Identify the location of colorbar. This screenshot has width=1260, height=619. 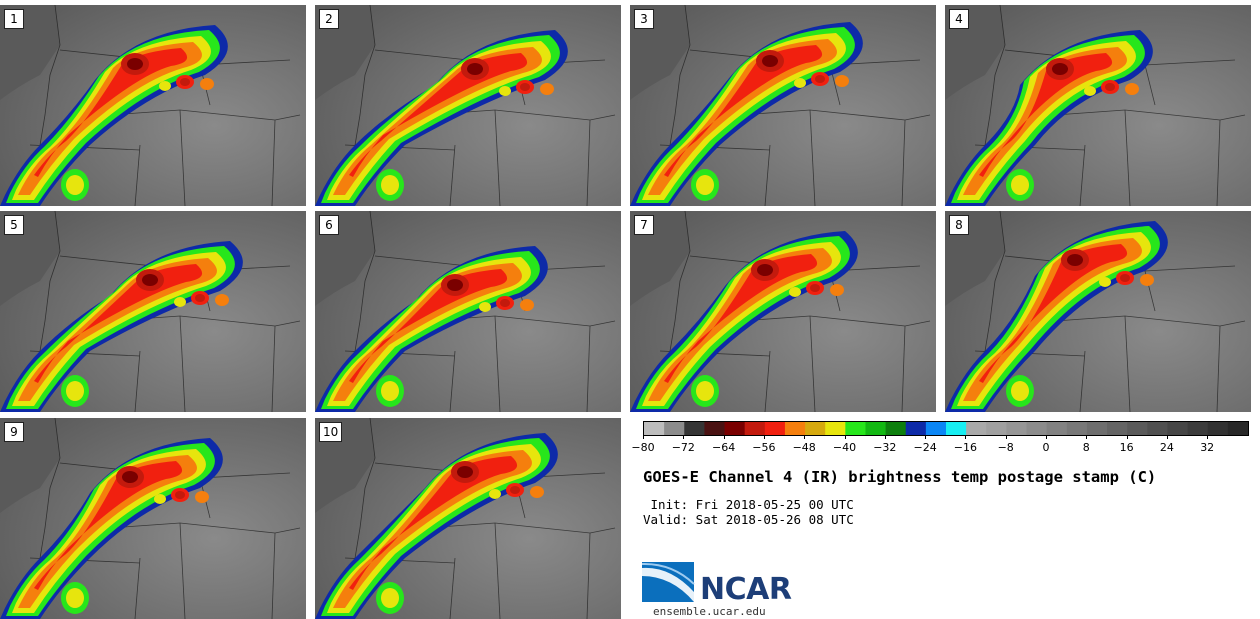
(946, 428).